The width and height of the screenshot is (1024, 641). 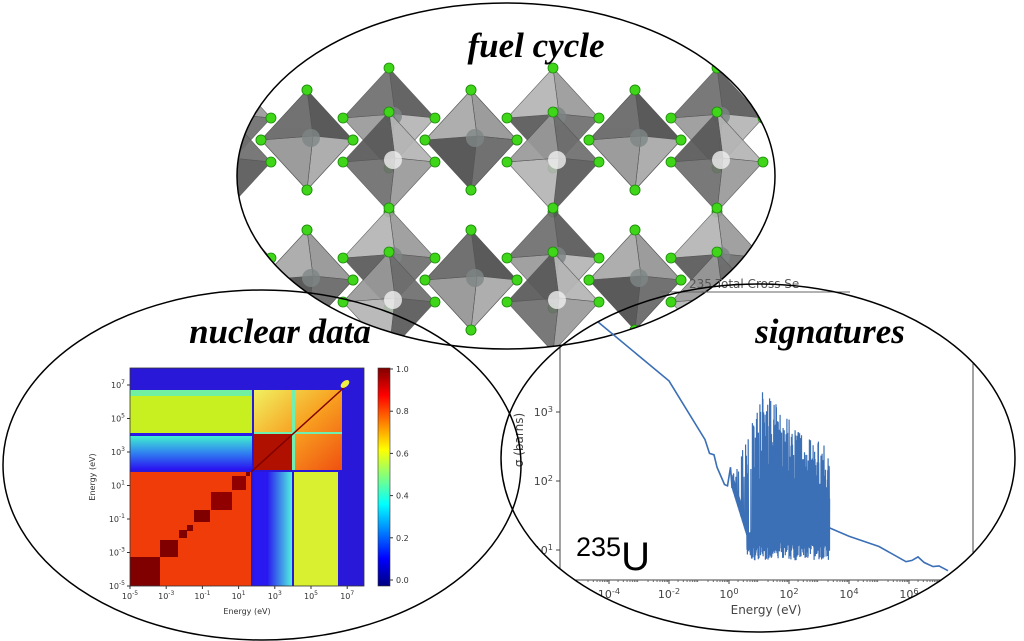 What do you see at coordinates (661, 401) in the screenshot?
I see `cross-section-curve` at bounding box center [661, 401].